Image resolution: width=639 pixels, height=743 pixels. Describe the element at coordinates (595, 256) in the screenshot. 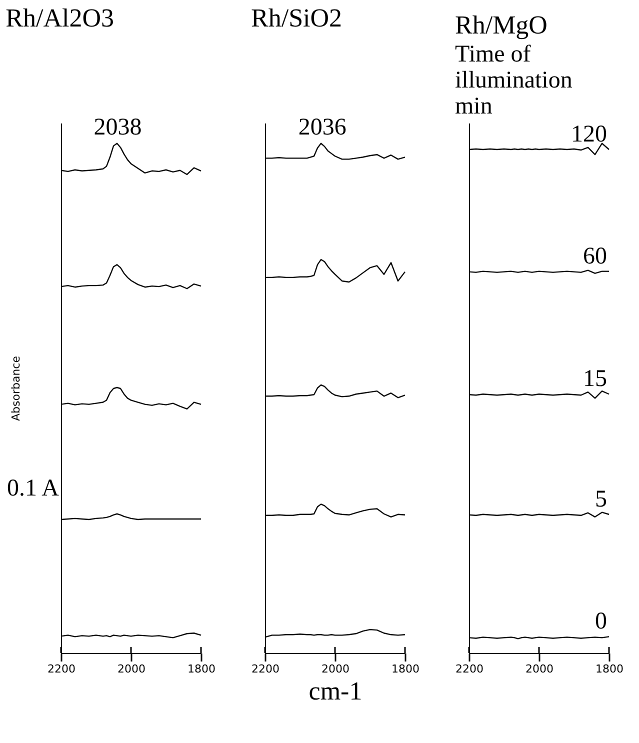

I see `series-label: 60` at that location.